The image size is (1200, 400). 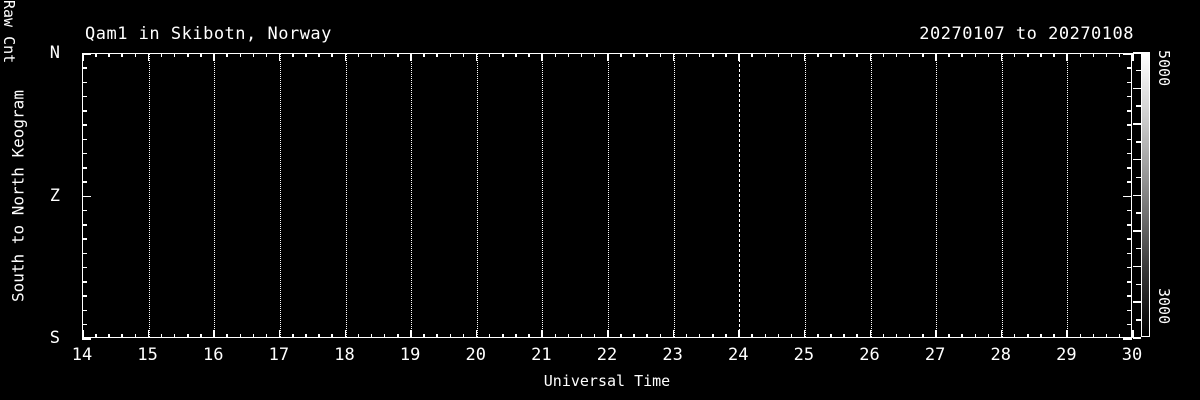 I want to click on page-title: Qam1 in Skibotn, Norway, so click(x=208, y=34).